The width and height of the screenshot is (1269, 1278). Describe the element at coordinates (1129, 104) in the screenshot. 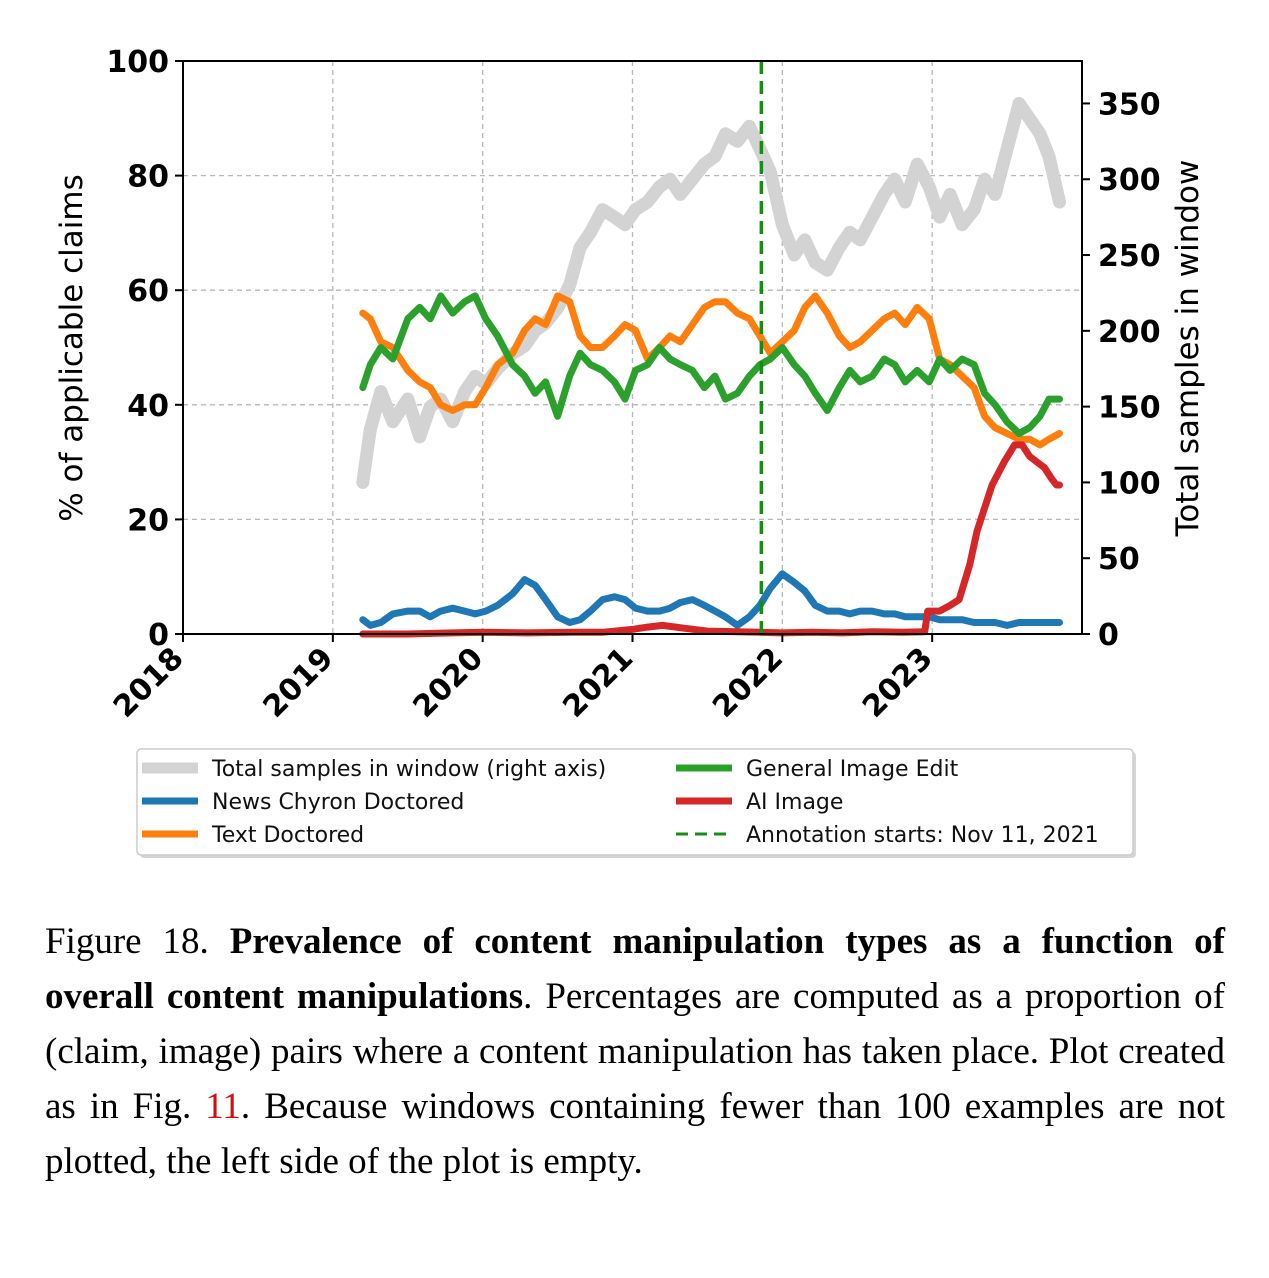

I see `right-tick-label: 350` at that location.